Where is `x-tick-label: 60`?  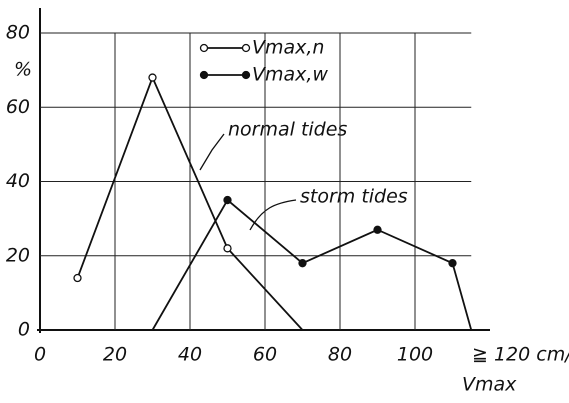
x-tick-label: 60 is located at coordinates (265, 355).